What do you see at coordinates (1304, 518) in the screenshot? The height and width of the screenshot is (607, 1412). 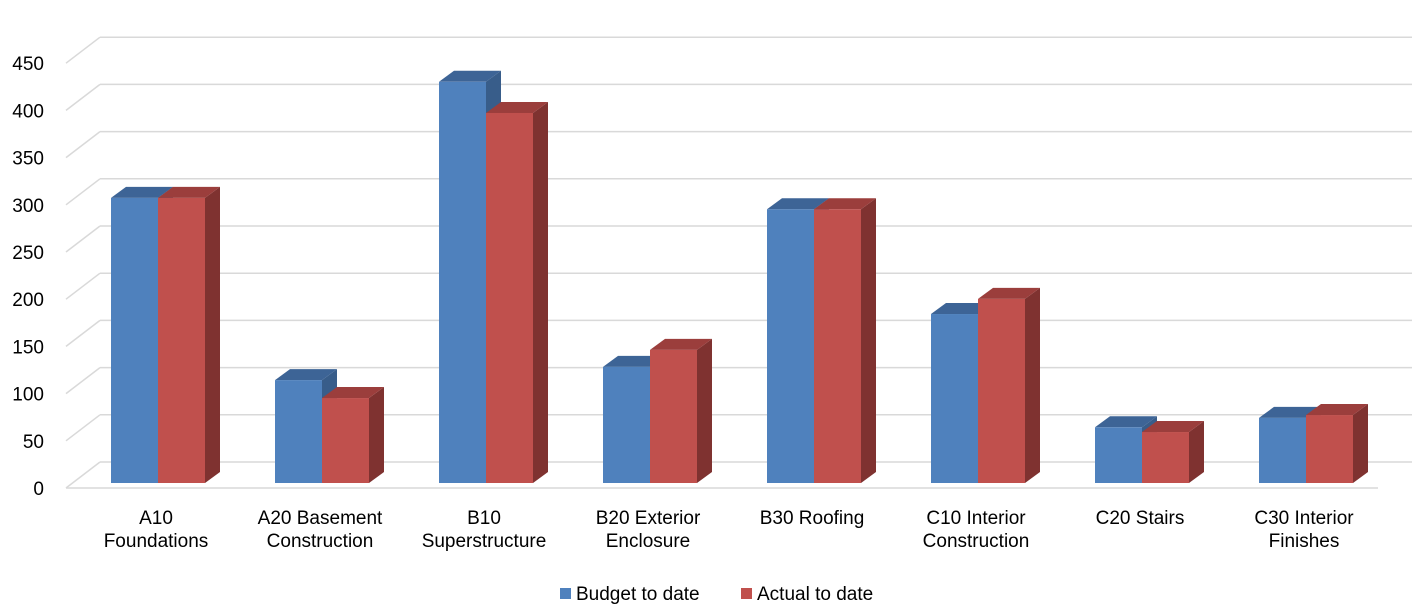 I see `x-tick-label-line: C30 Interior` at bounding box center [1304, 518].